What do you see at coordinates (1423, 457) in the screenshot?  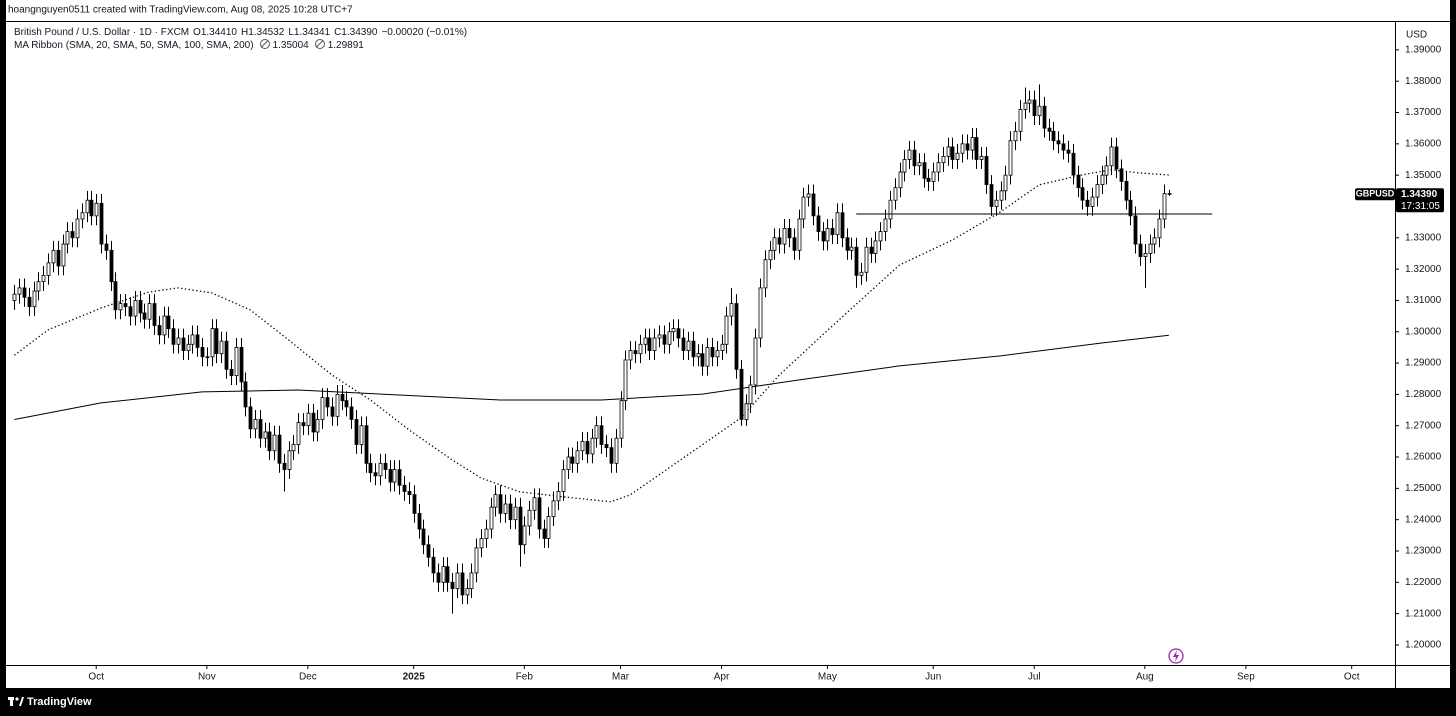 I see `y-tick-label: 1.26000` at bounding box center [1423, 457].